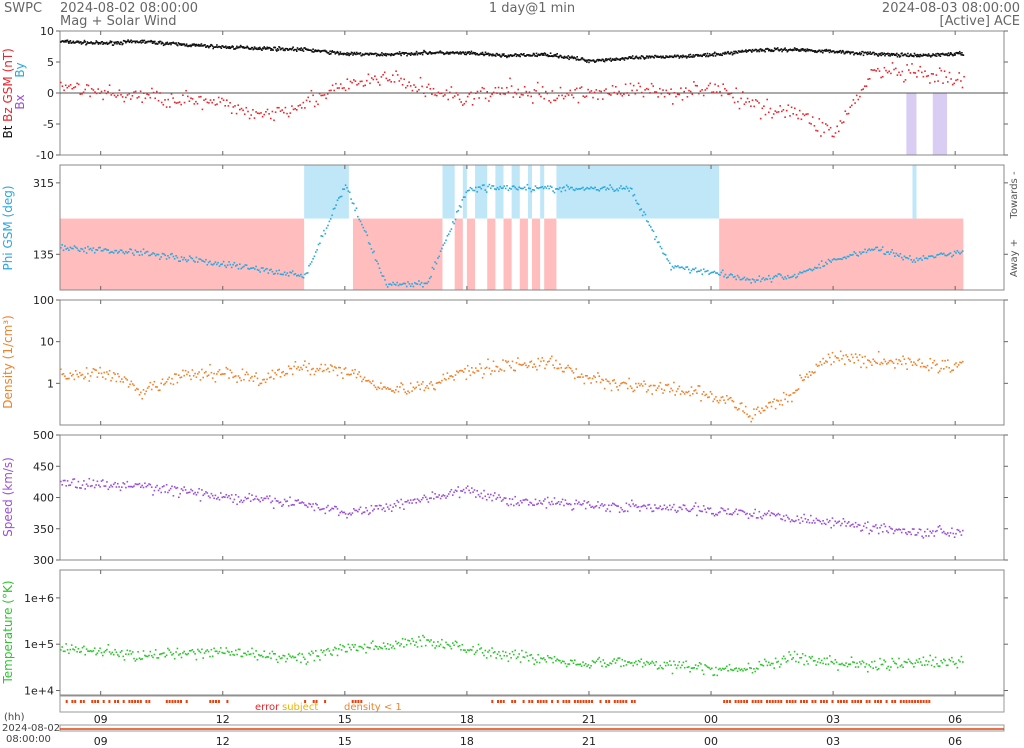 This screenshot has height=748, width=1024. I want to click on hour-tick-label-7: 06, so click(955, 719).